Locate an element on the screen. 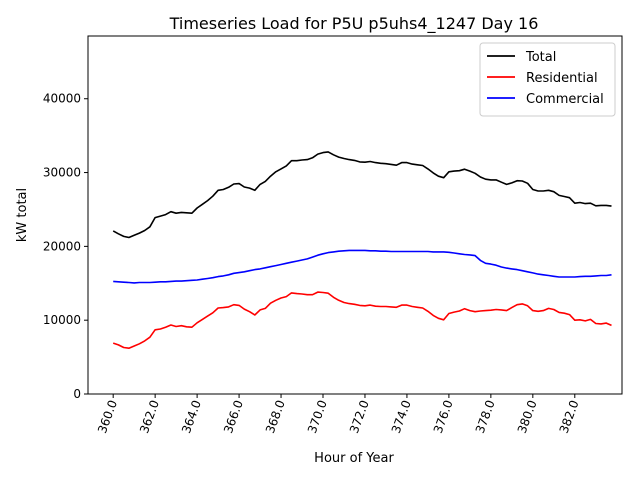 Image resolution: width=640 pixels, height=480 pixels. legend-label-total: Total is located at coordinates (540, 57).